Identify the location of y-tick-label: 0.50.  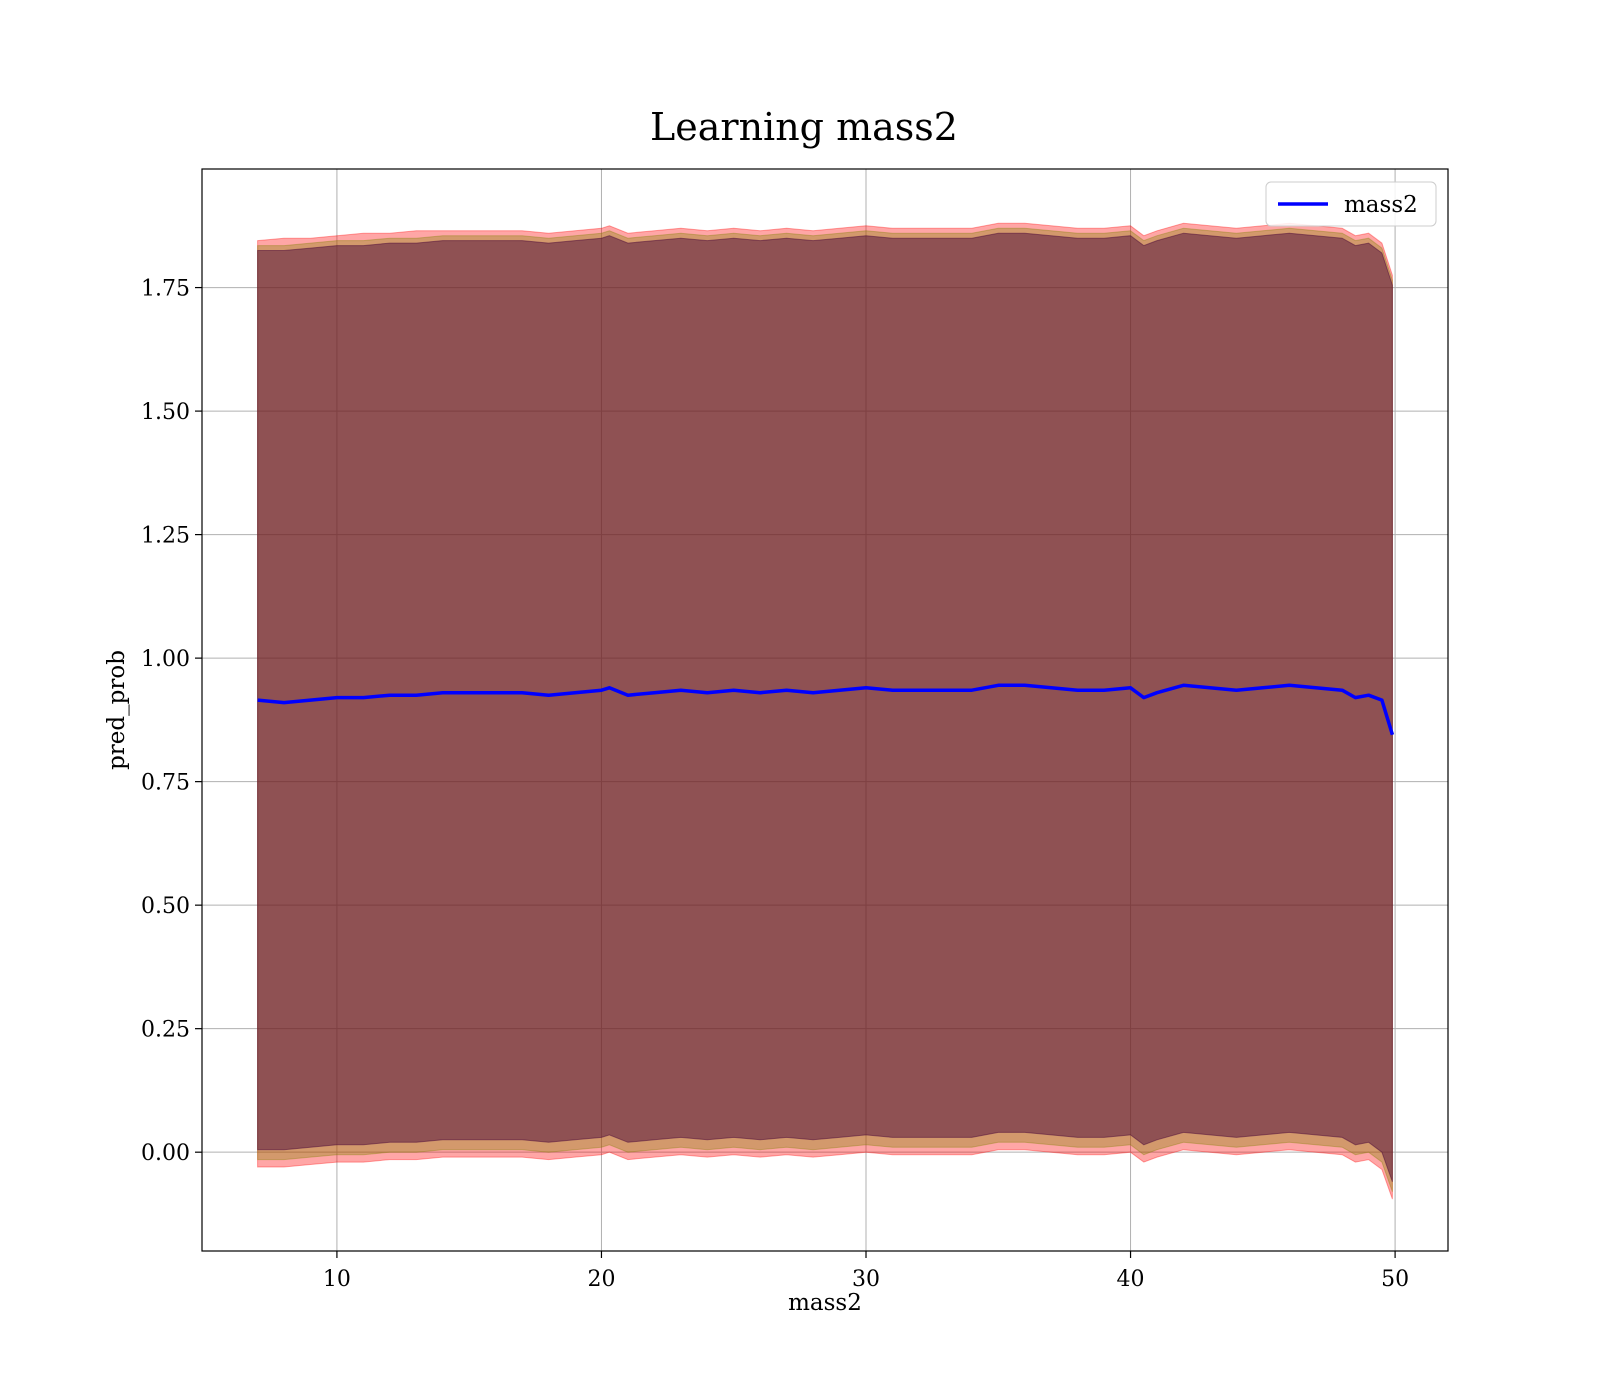
(165, 906).